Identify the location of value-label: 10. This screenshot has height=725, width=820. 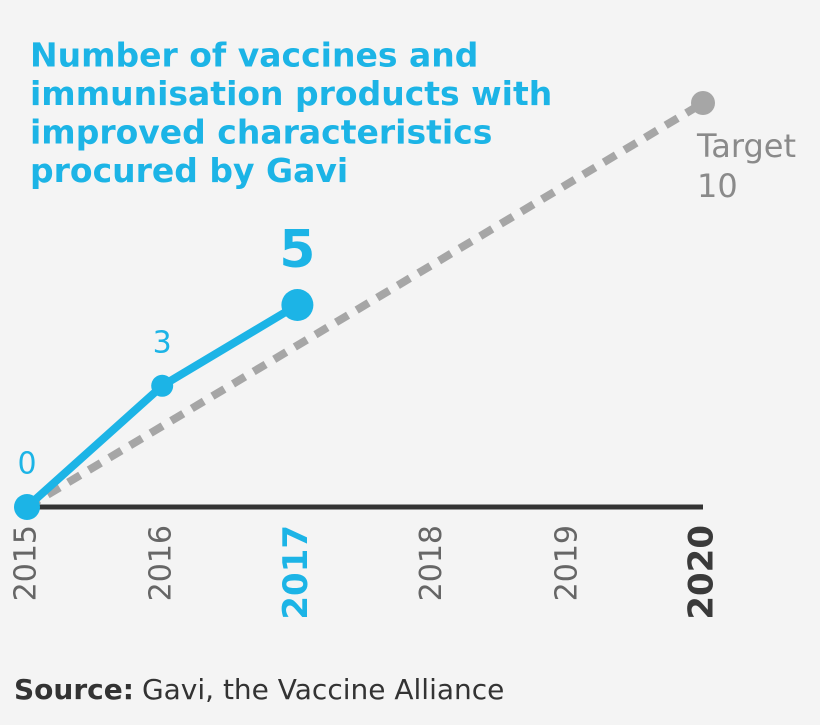
(717, 186).